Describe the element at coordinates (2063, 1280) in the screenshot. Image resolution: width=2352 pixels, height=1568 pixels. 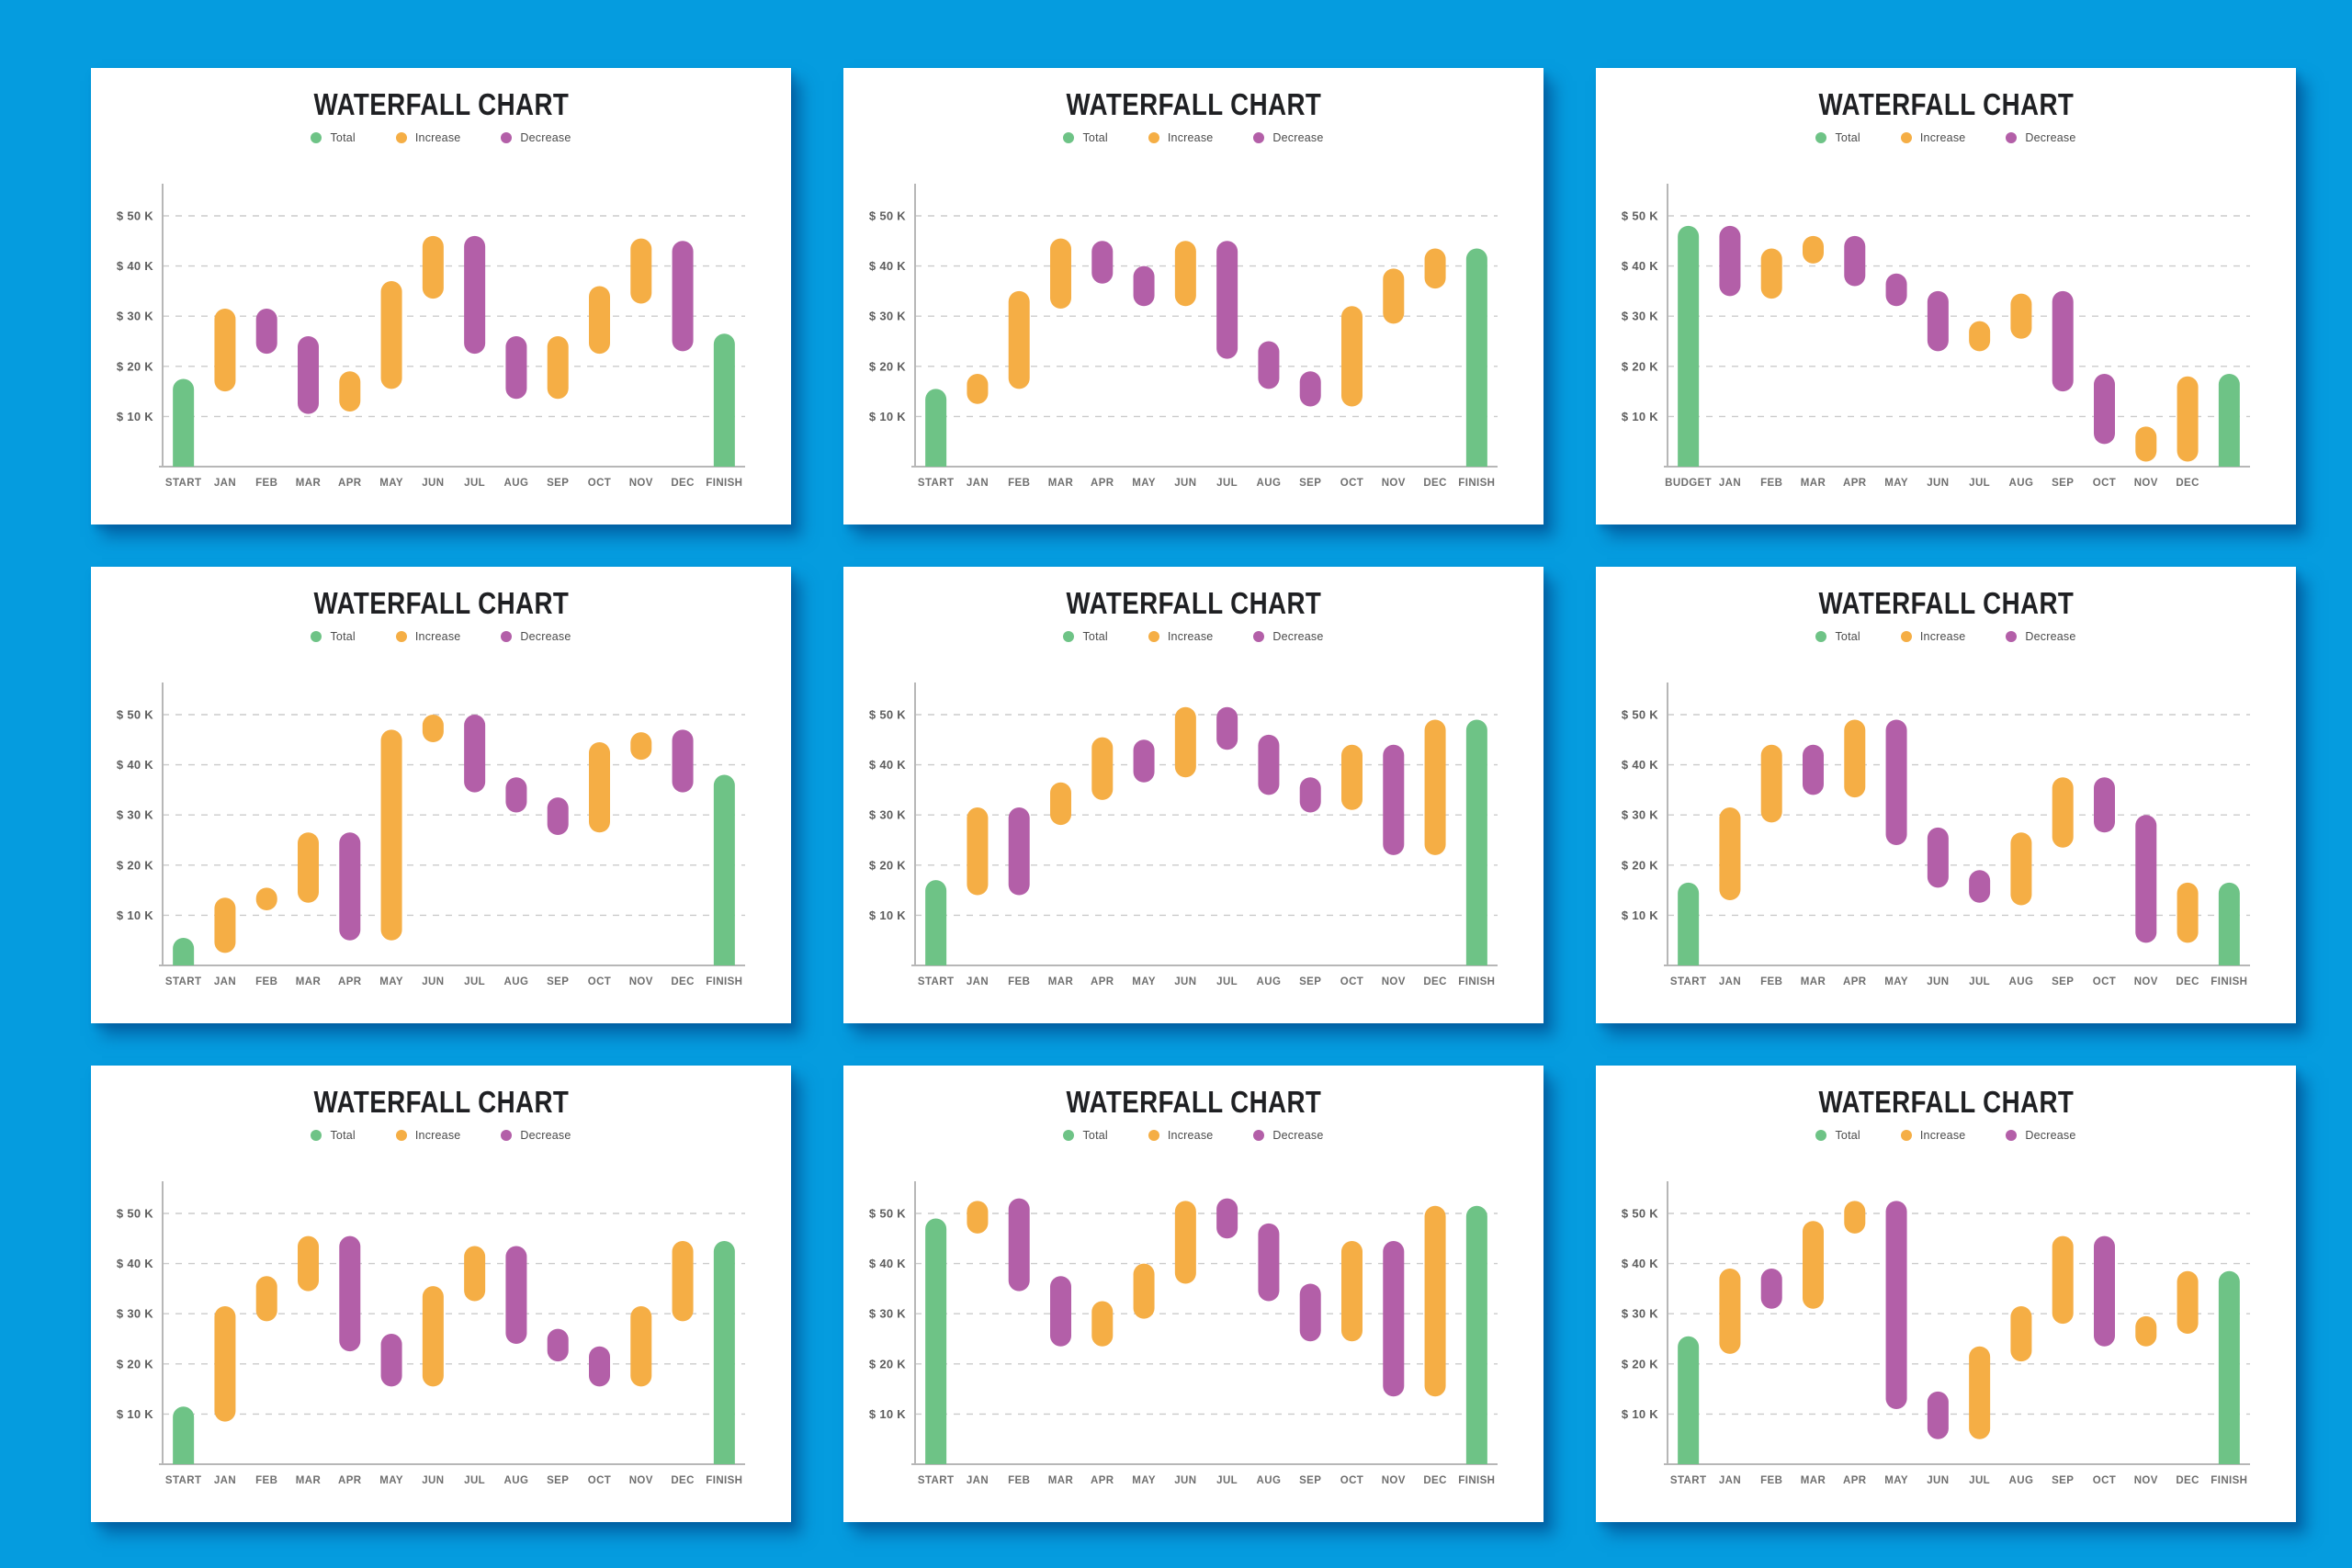
I see `bar-sep-increase` at that location.